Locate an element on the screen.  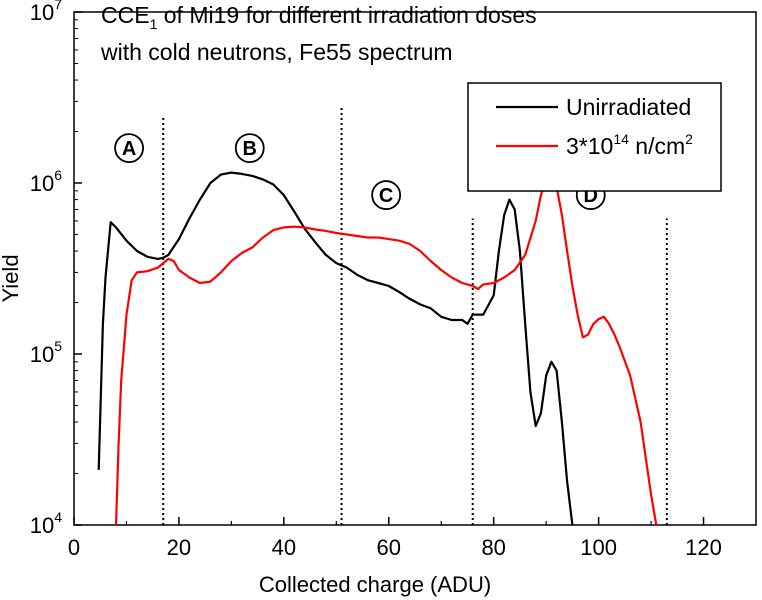
x-tick-label: 0 is located at coordinates (74, 547).